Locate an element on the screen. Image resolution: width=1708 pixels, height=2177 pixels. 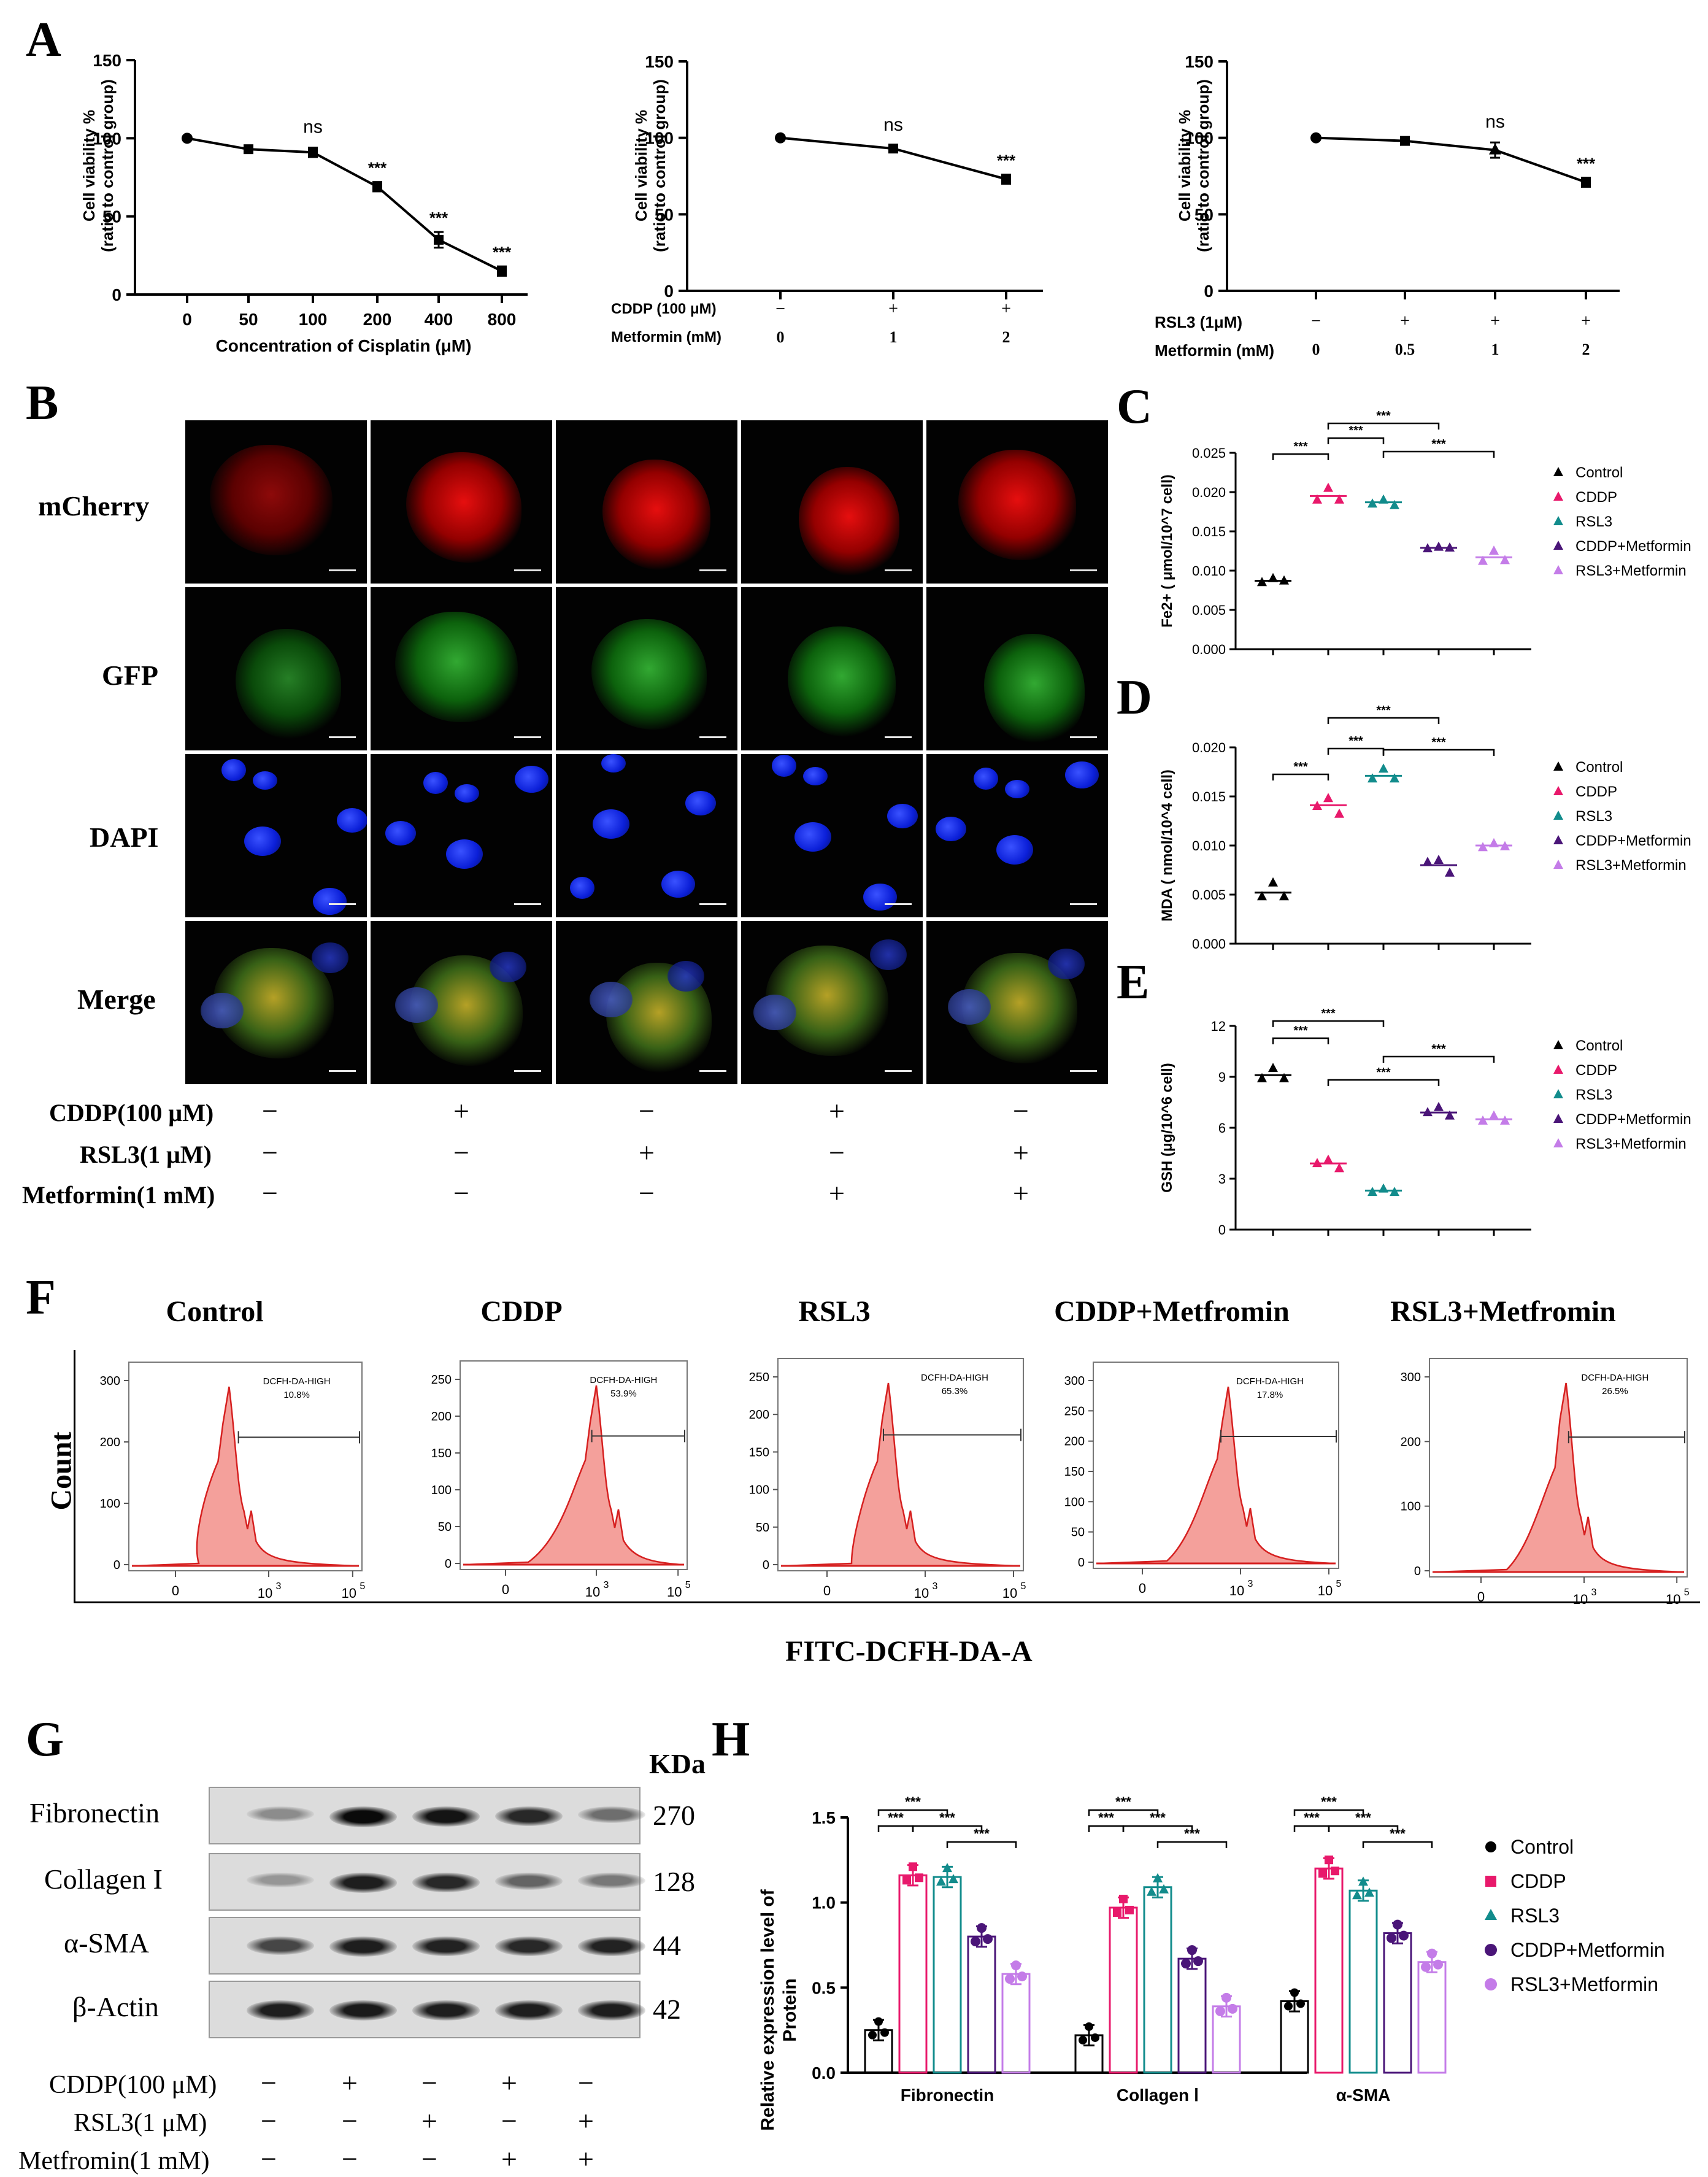
a1-xtick-label: 800 is located at coordinates (502, 319).